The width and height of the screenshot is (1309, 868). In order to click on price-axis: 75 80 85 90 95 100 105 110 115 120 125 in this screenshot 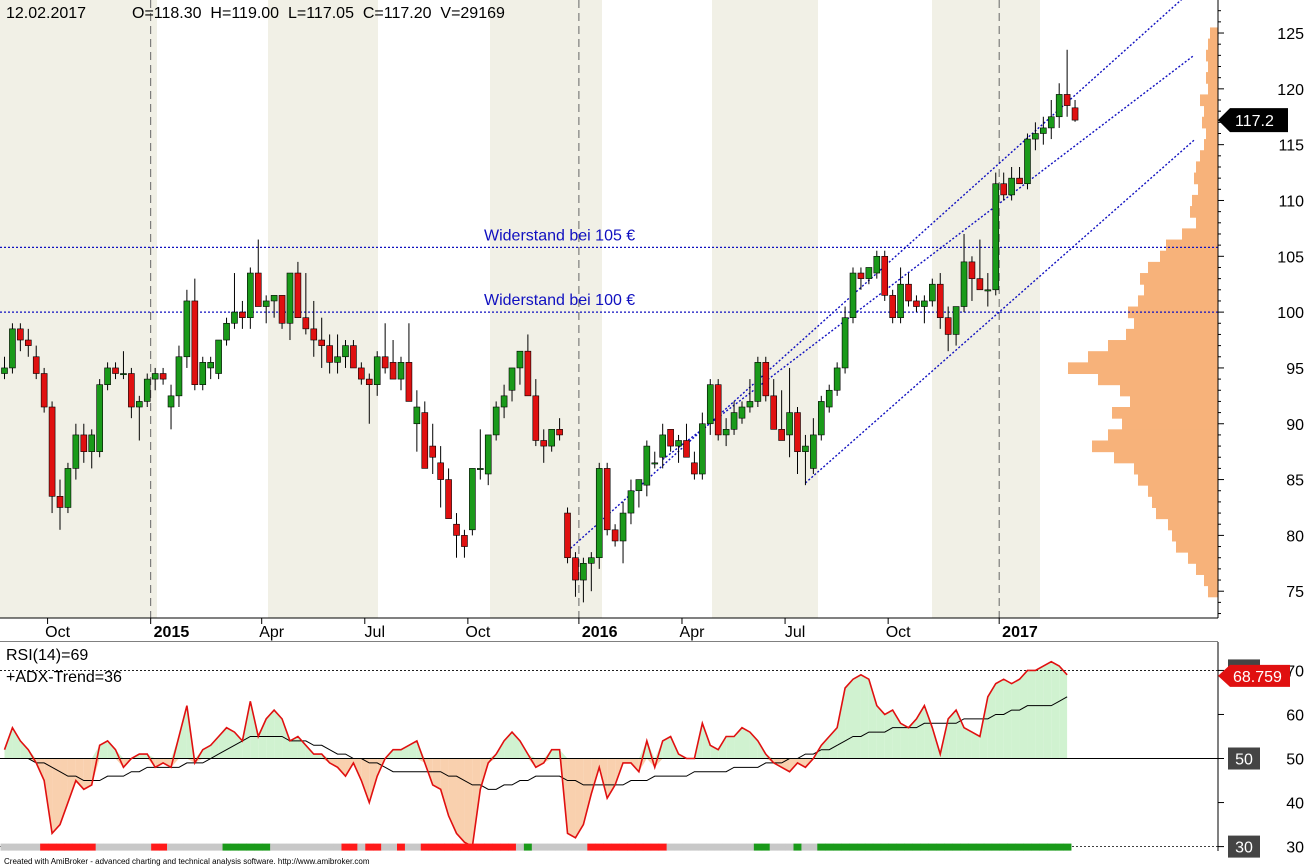, I will do `click(1263, 434)`.